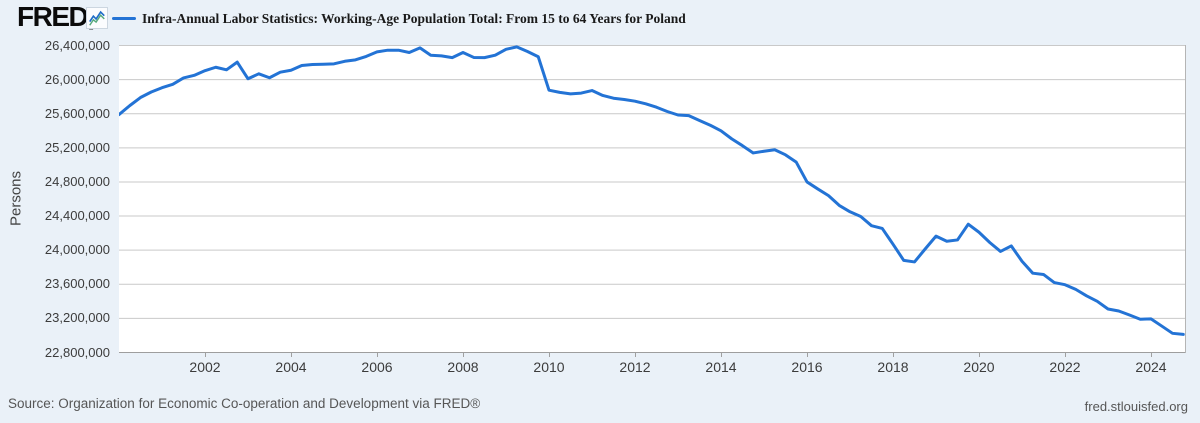  I want to click on y-axis-title: Persons, so click(16, 198).